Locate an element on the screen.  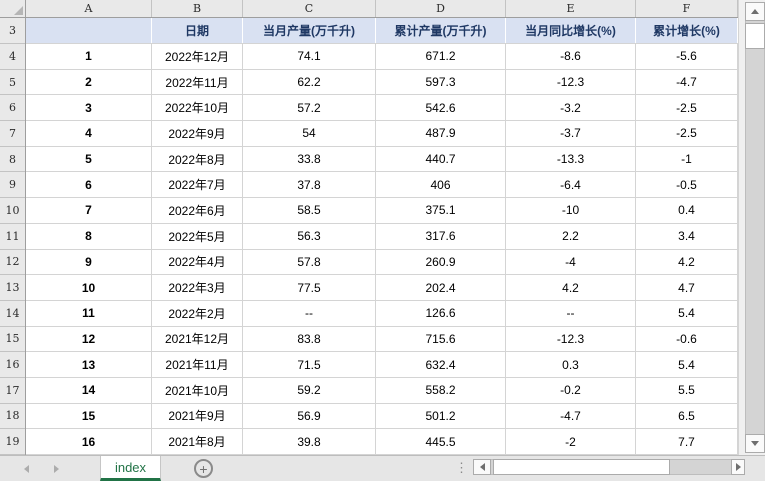
cell-E7: -3.7 is located at coordinates (571, 133).